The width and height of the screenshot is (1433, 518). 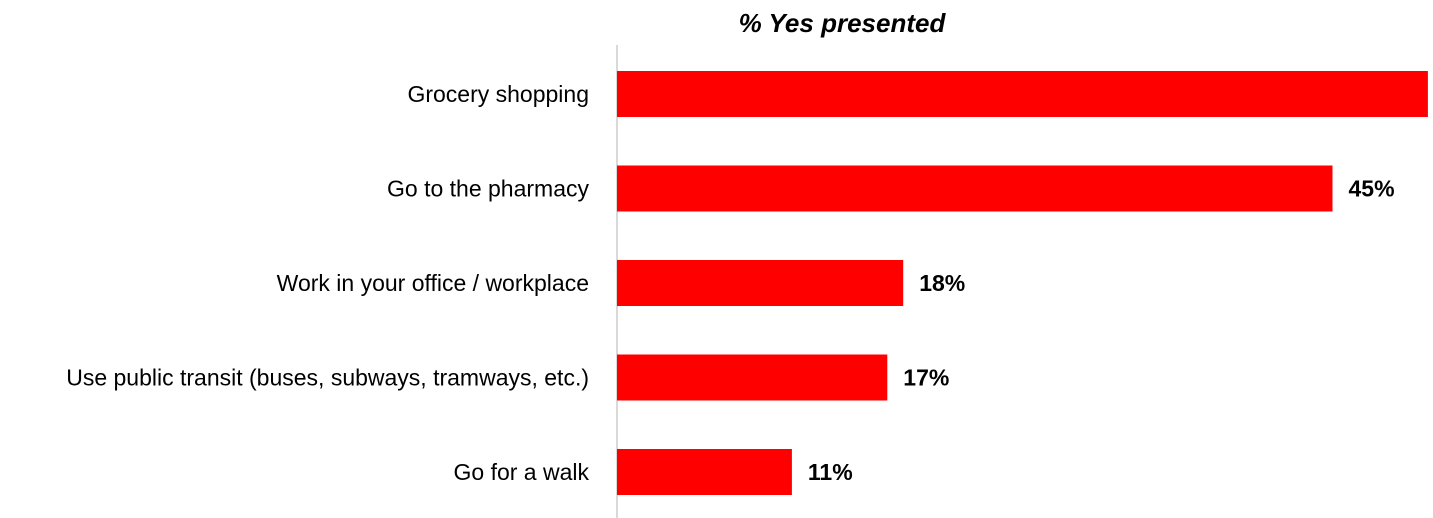 What do you see at coordinates (498, 94) in the screenshot?
I see `category-label: Grocery shopping` at bounding box center [498, 94].